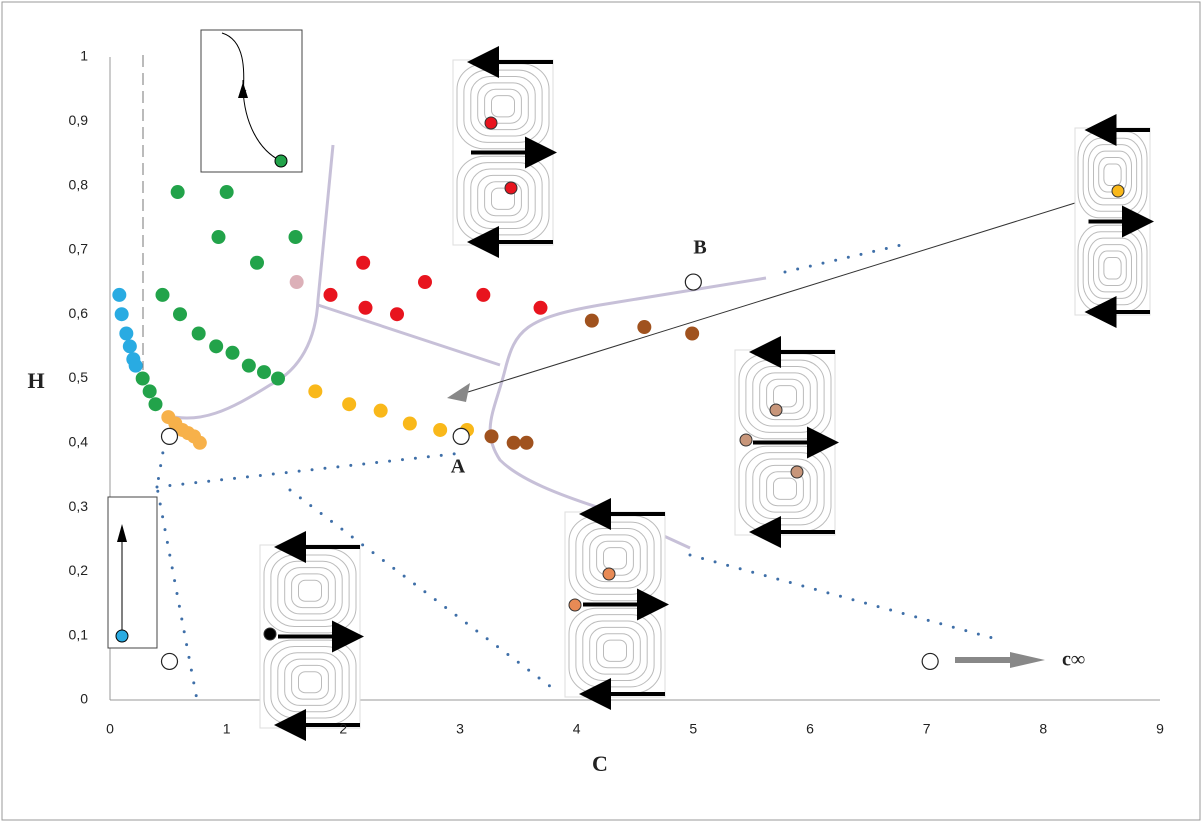 This screenshot has width=1203, height=828. Describe the element at coordinates (460, 729) in the screenshot. I see `x-tick-label: 3` at that location.